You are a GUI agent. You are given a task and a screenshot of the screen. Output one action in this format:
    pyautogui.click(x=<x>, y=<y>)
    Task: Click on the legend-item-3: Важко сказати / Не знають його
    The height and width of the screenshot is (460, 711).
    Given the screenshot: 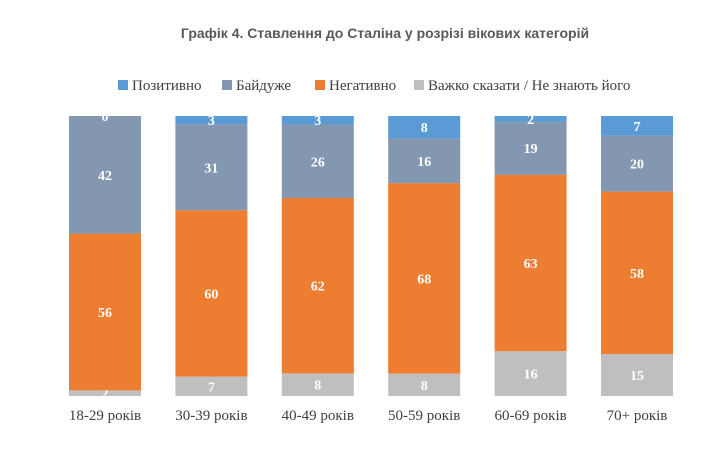 What is the action you would take?
    pyautogui.click(x=522, y=86)
    